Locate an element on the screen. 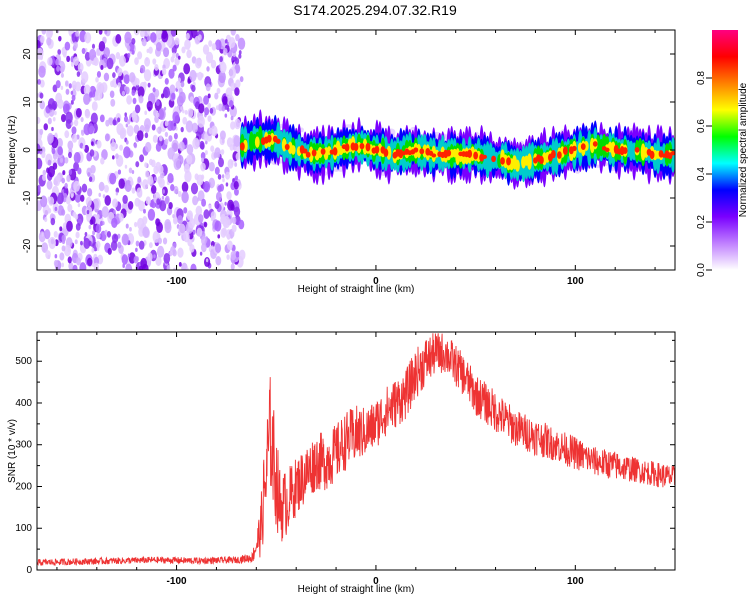  noise-region is located at coordinates (141, 150).